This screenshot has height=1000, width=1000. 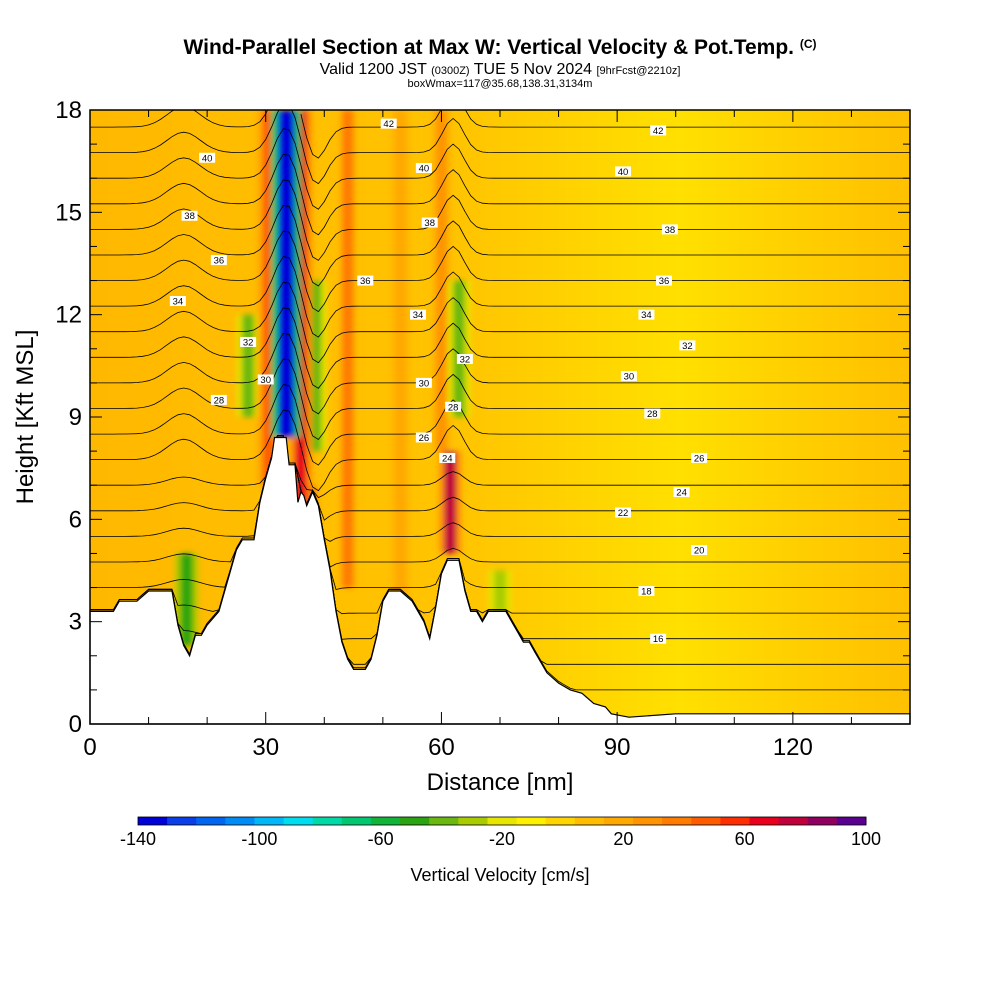 I want to click on y-tick-label-6: 6, so click(x=75, y=519).